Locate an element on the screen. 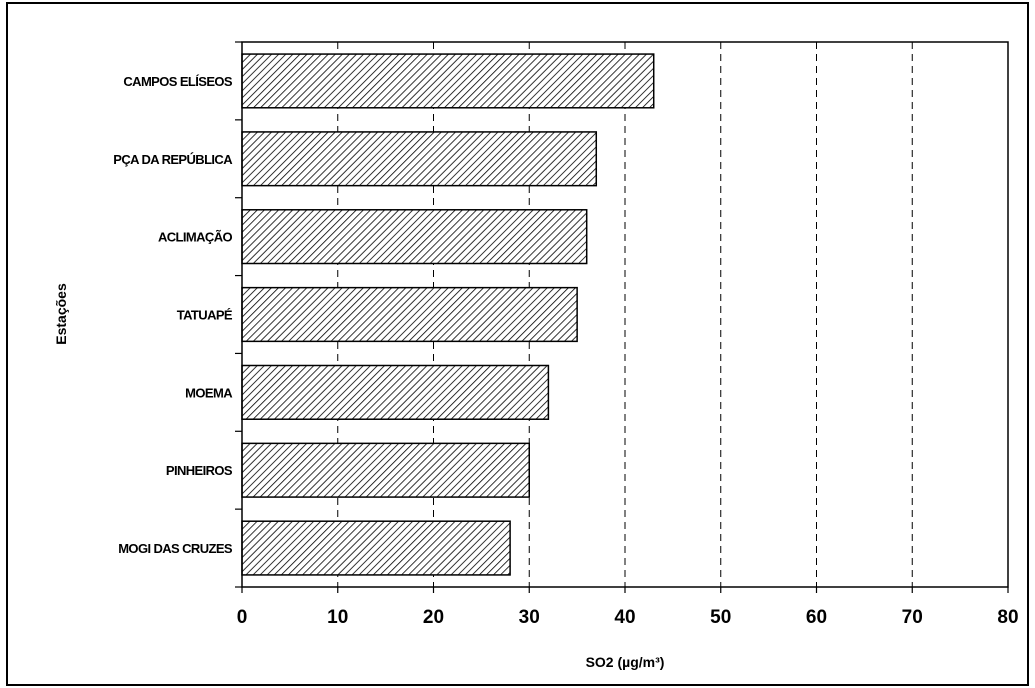  x-tick-label: 30 is located at coordinates (529, 617).